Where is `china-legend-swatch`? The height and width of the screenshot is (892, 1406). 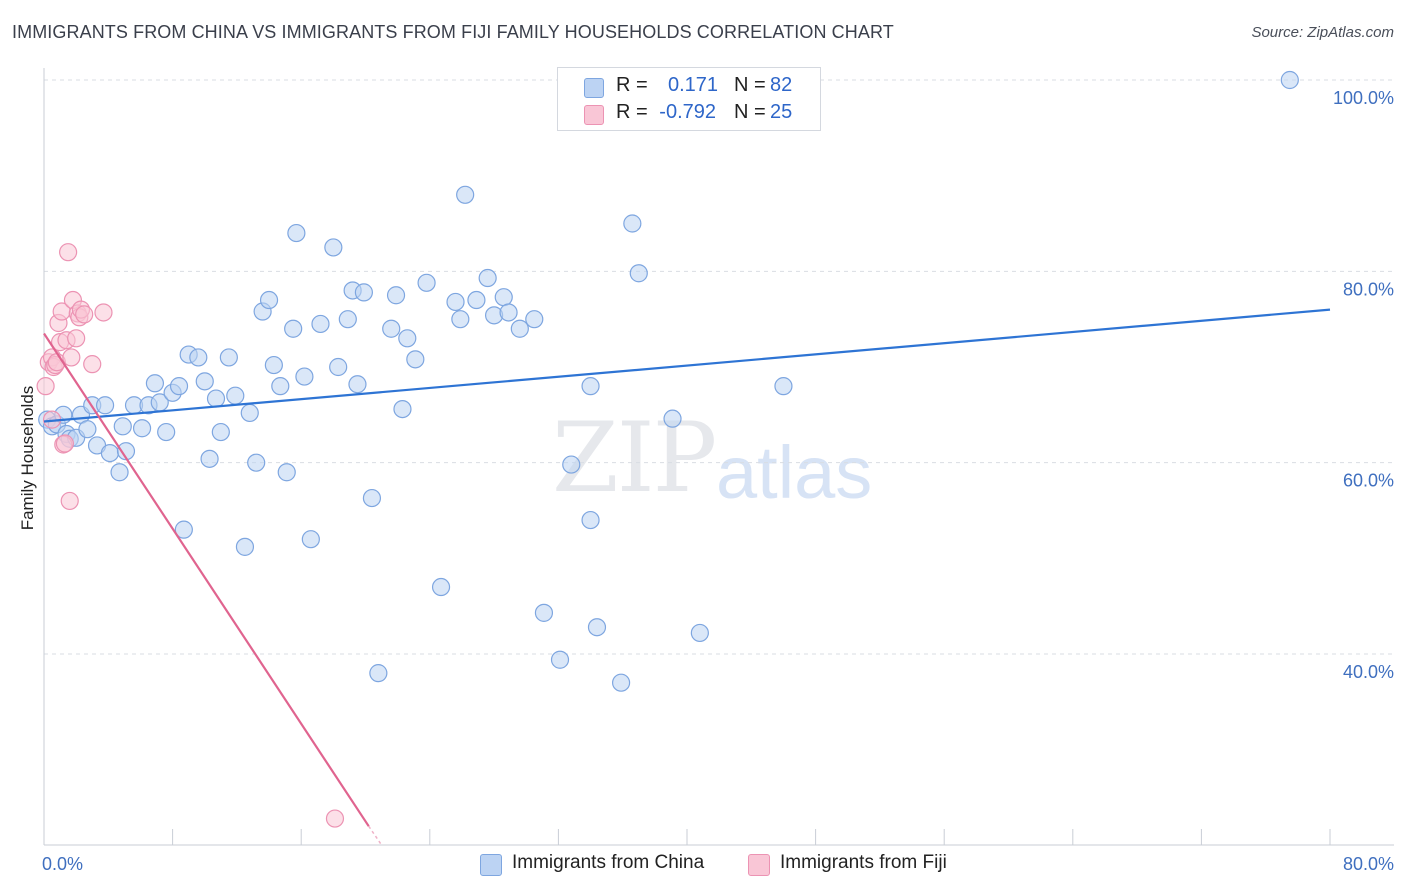 china-legend-swatch is located at coordinates (491, 865).